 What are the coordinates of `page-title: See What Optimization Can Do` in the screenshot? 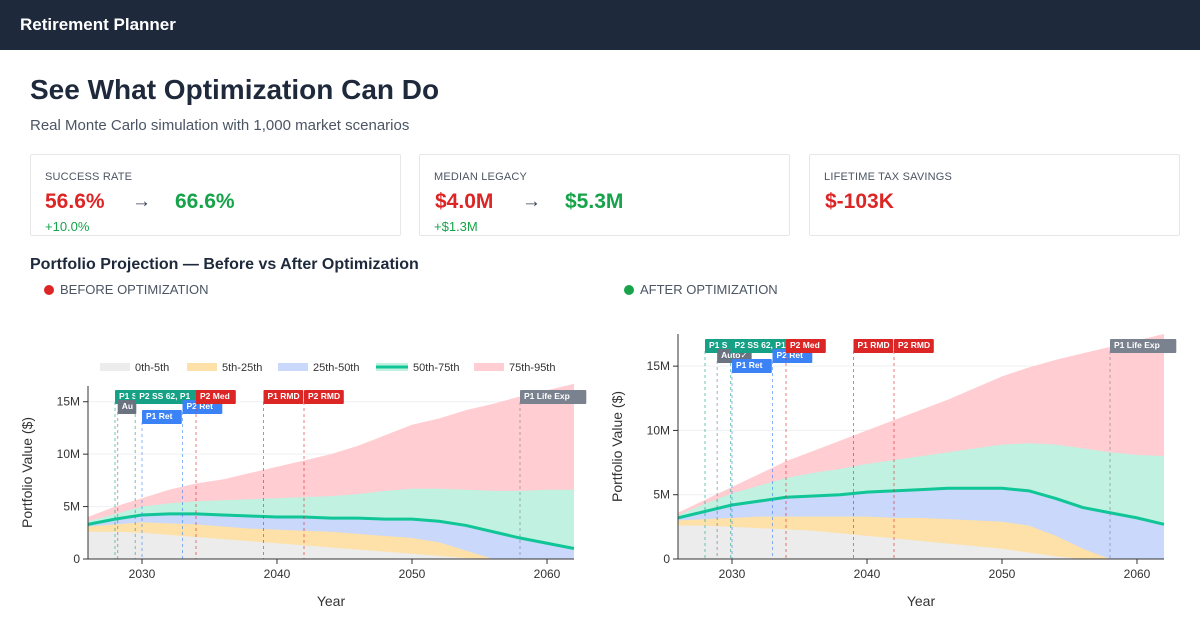 It's located at (235, 89).